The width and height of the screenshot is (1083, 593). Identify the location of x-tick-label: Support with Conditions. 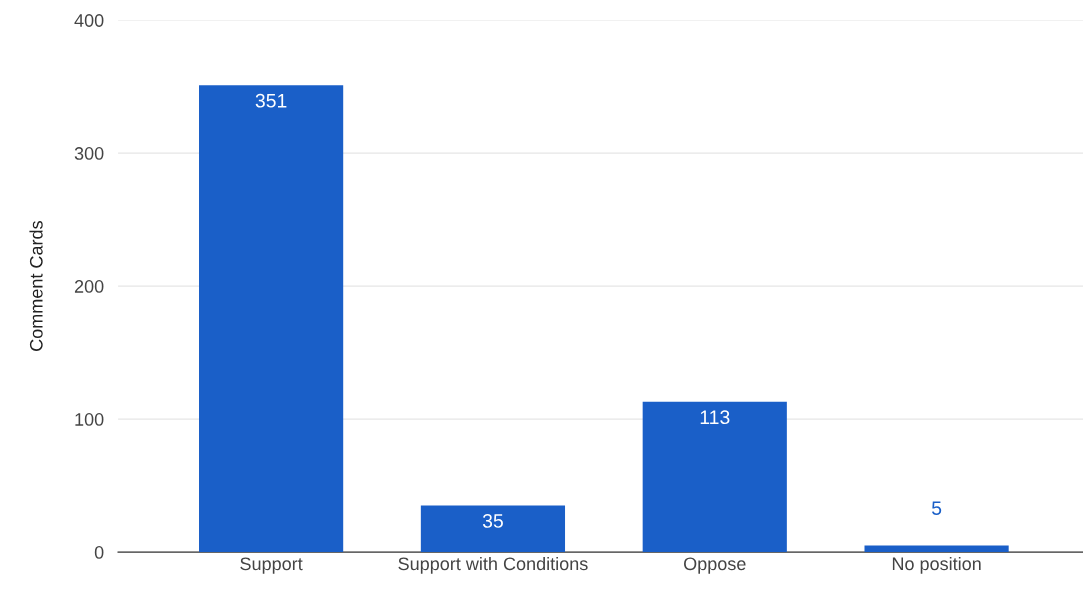
(493, 565).